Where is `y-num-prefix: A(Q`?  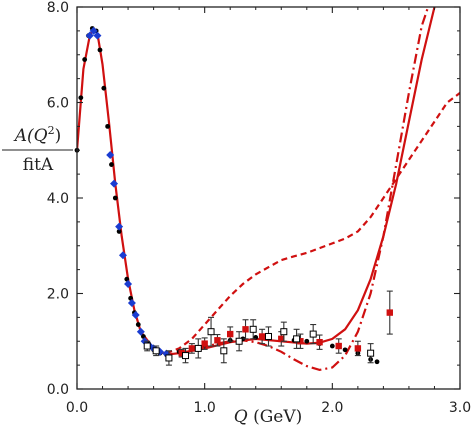 y-num-prefix: A(Q is located at coordinates (30, 136).